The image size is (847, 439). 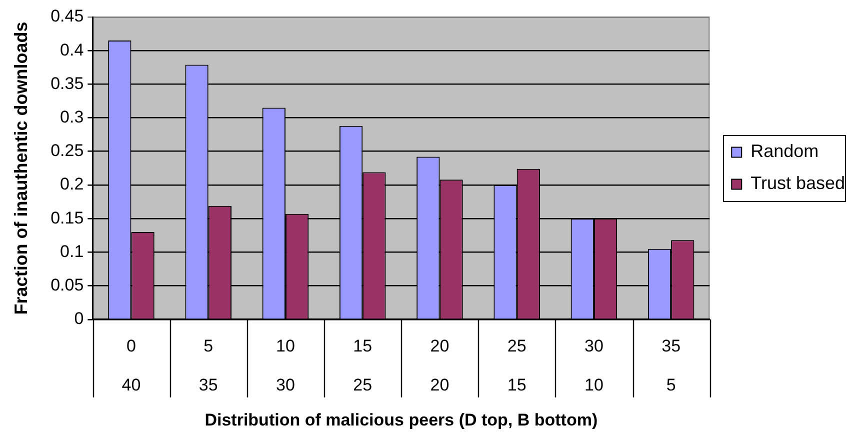 What do you see at coordinates (516, 365) in the screenshot?
I see `x-tick-label: 25 15` at bounding box center [516, 365].